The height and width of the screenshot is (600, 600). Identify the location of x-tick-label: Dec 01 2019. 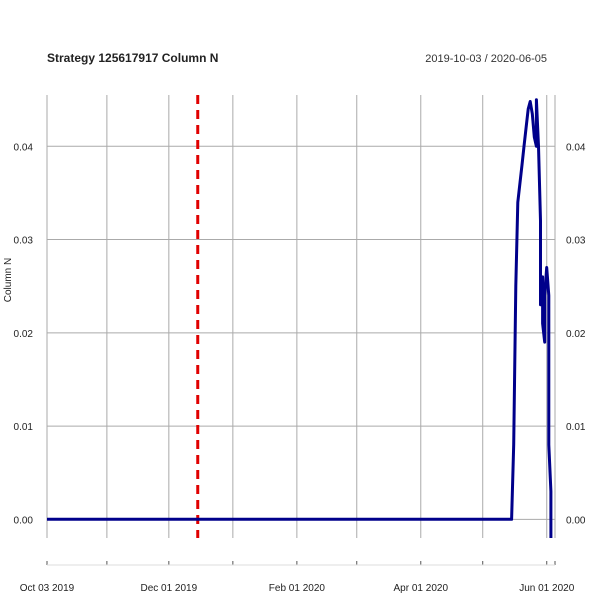
(168, 588).